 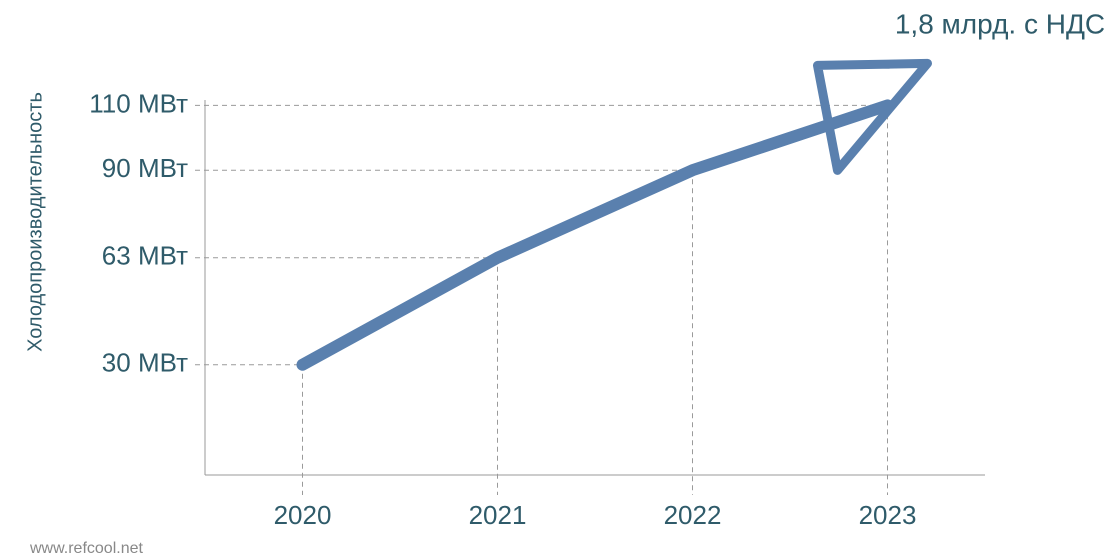 I want to click on y-tick-label: 90 МВт, so click(x=145, y=168).